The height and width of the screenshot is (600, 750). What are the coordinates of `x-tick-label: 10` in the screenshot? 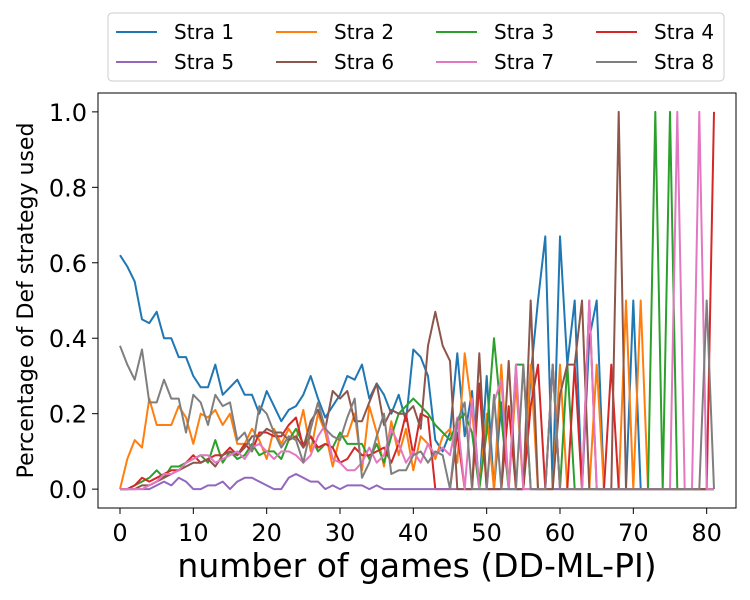 It's located at (193, 533).